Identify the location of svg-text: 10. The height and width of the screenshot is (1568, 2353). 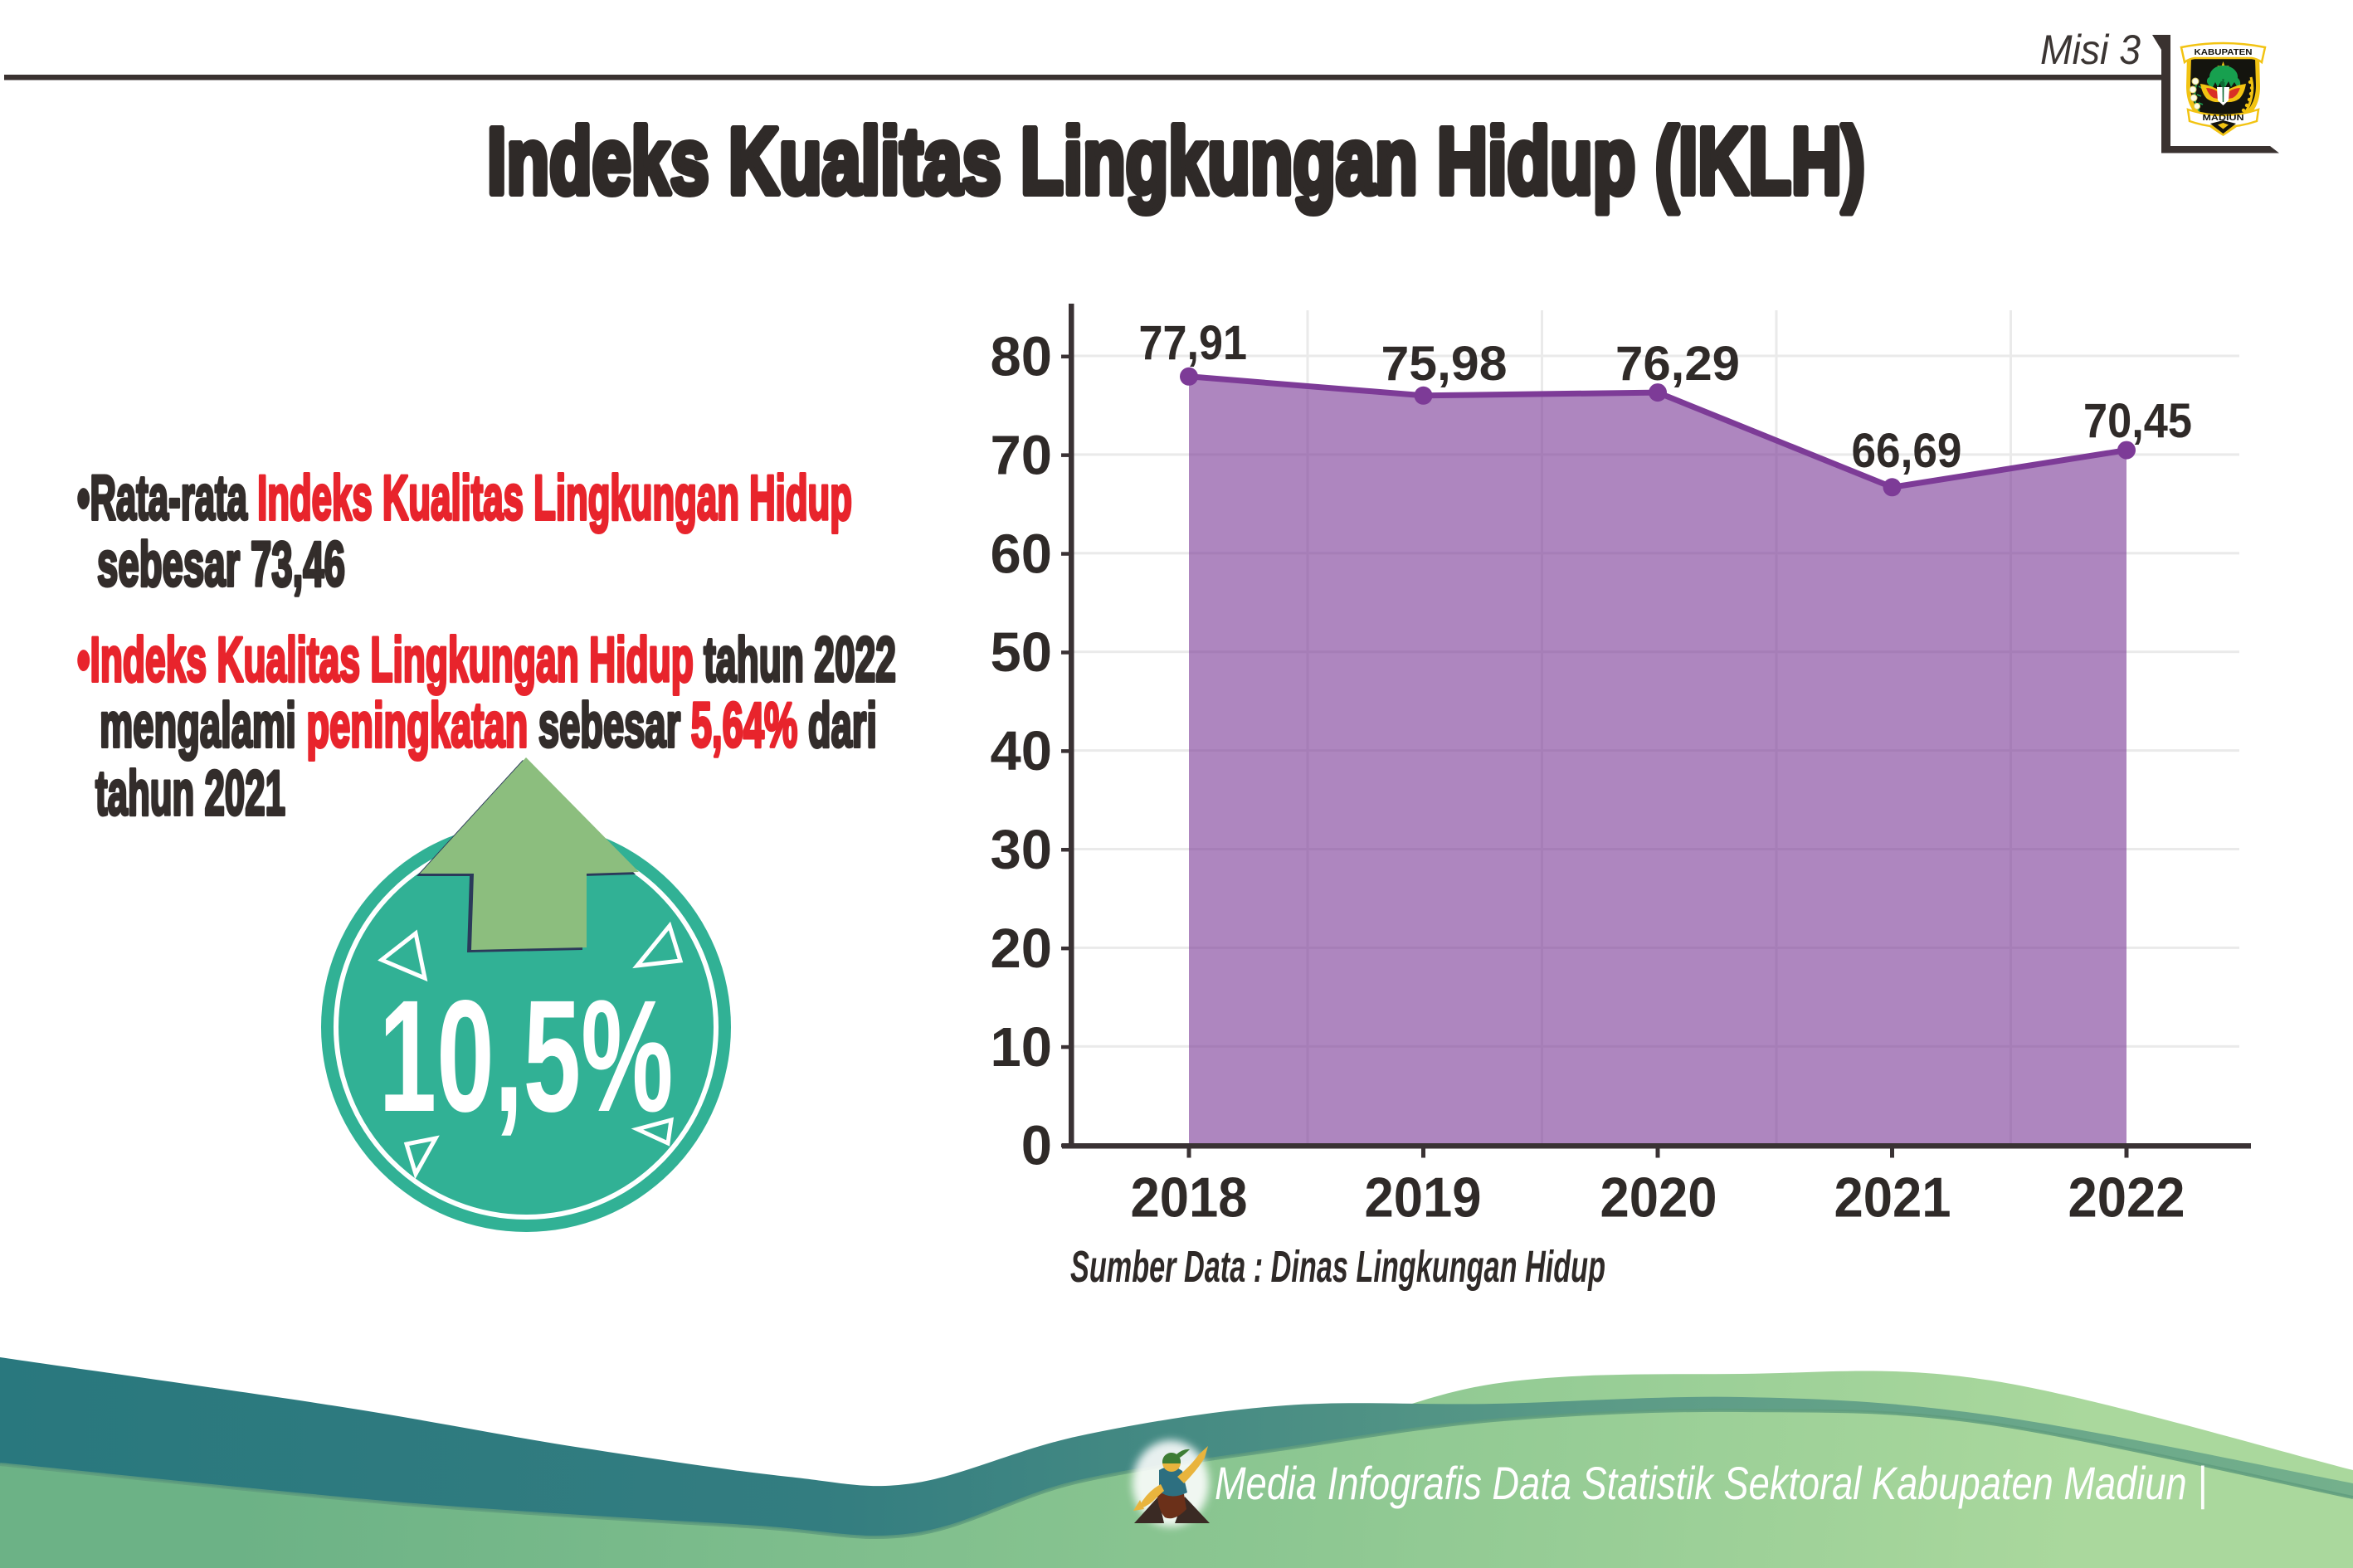
(1021, 1047).